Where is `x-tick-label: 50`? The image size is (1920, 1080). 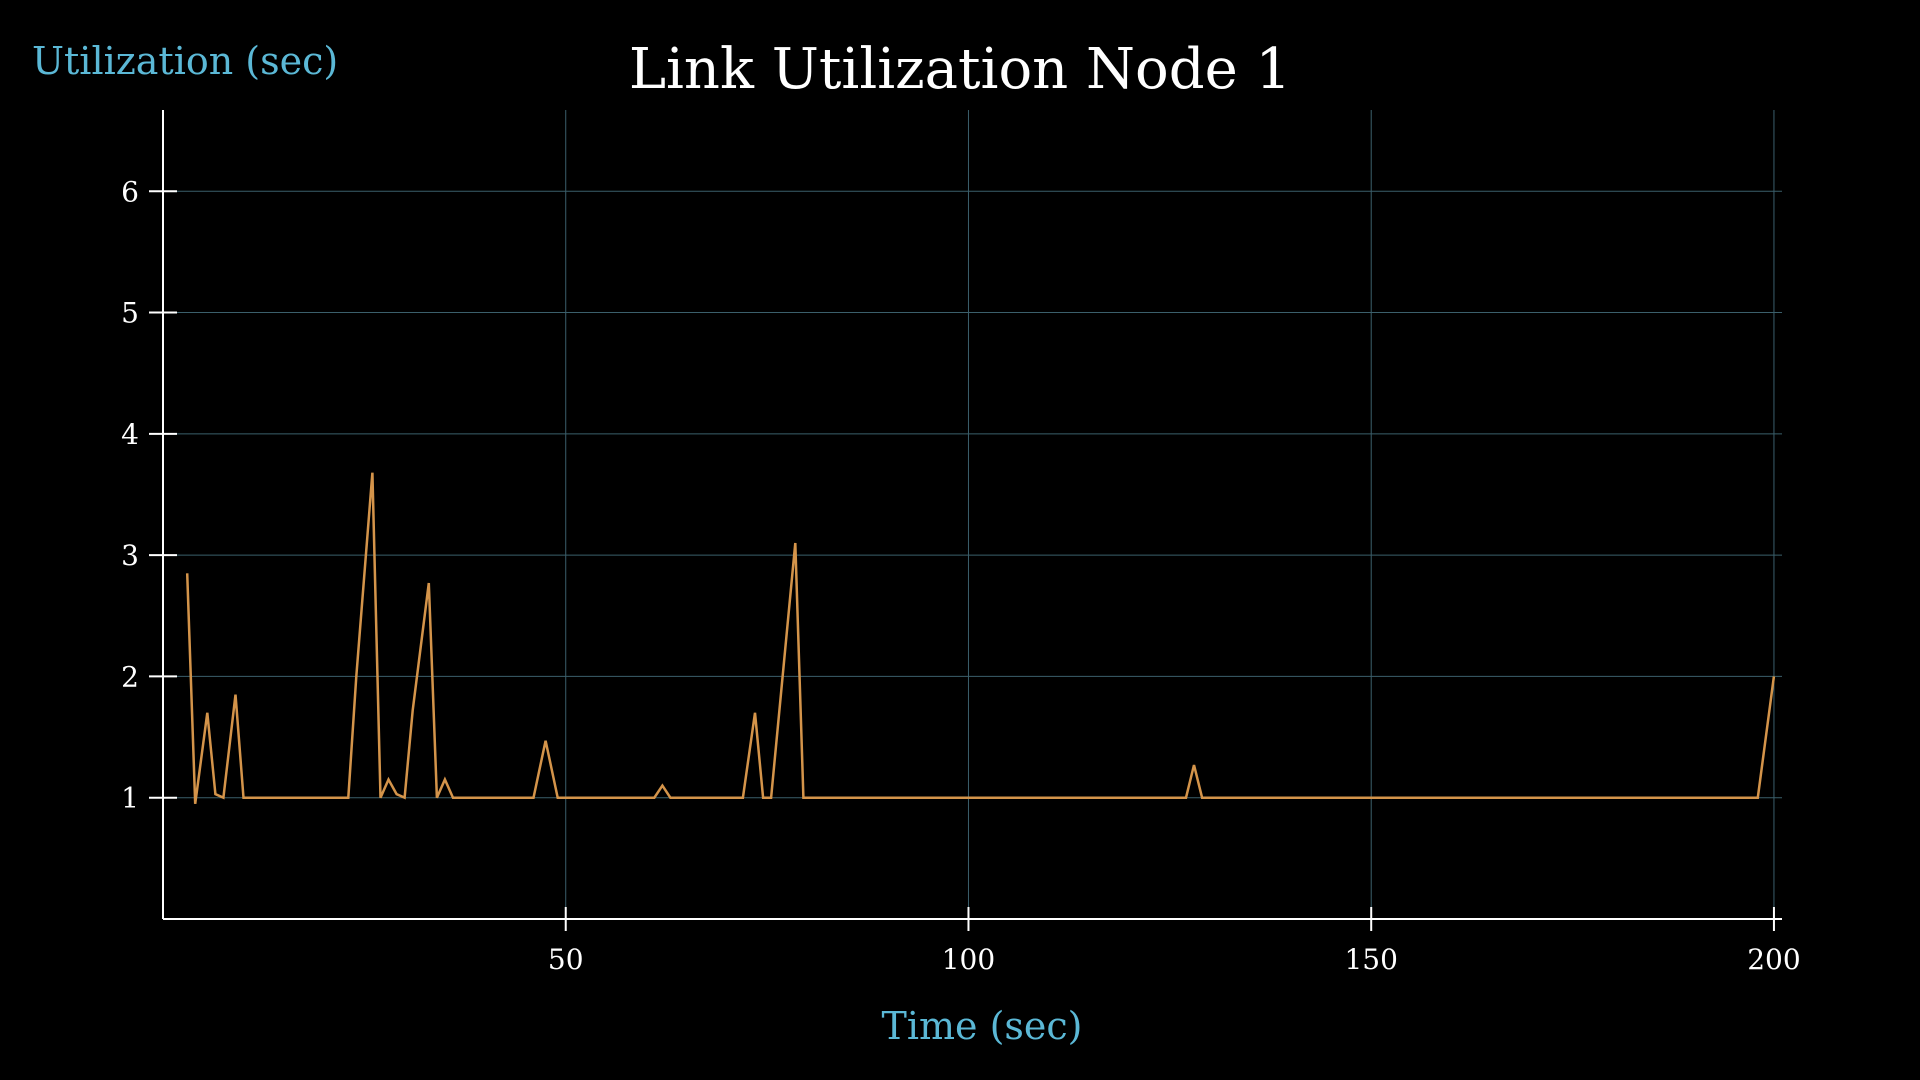
x-tick-label: 50 is located at coordinates (566, 959).